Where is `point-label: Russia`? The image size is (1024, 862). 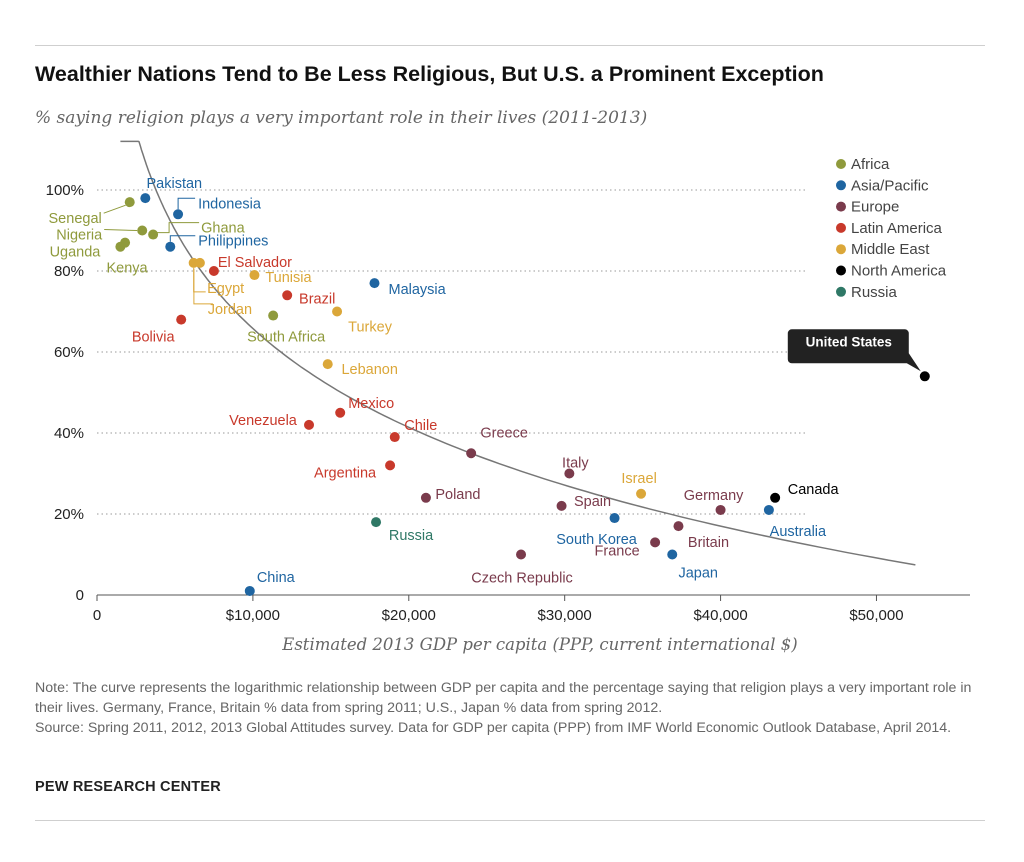
point-label: Russia is located at coordinates (411, 536).